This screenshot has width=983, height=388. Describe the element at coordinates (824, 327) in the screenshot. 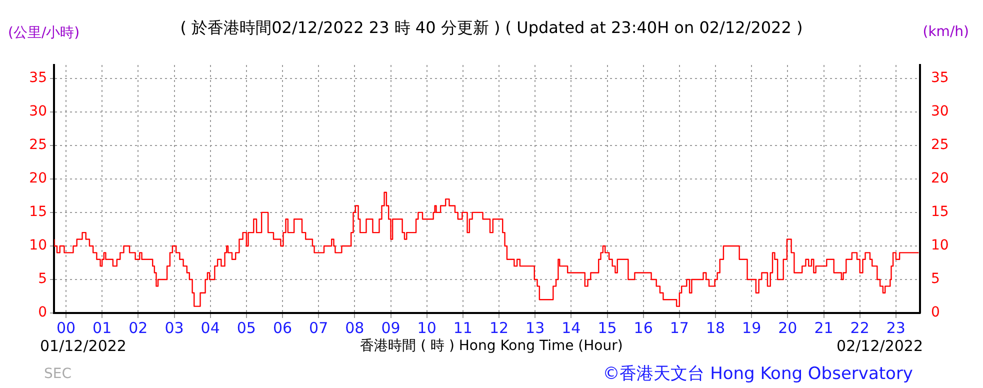

I see `x-tick-label: 21` at that location.